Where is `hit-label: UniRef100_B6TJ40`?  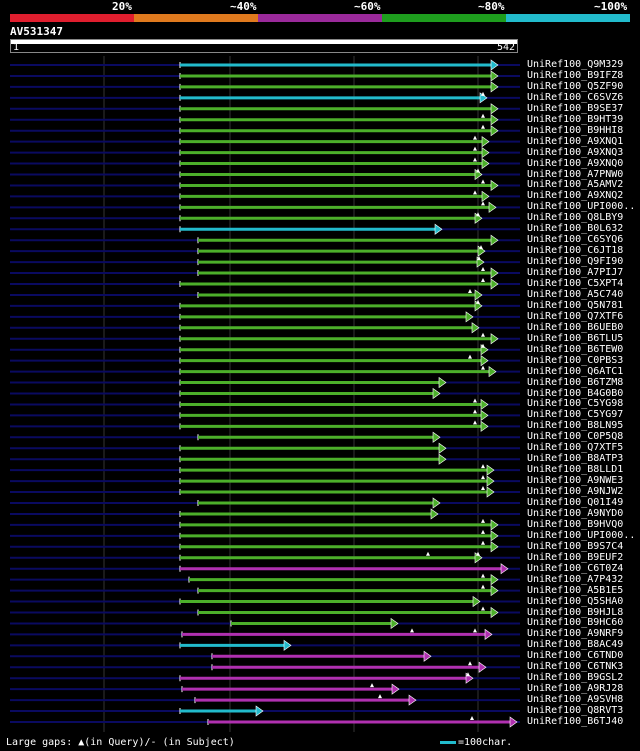
hit-label: UniRef100_B6TJ40 is located at coordinates (575, 721).